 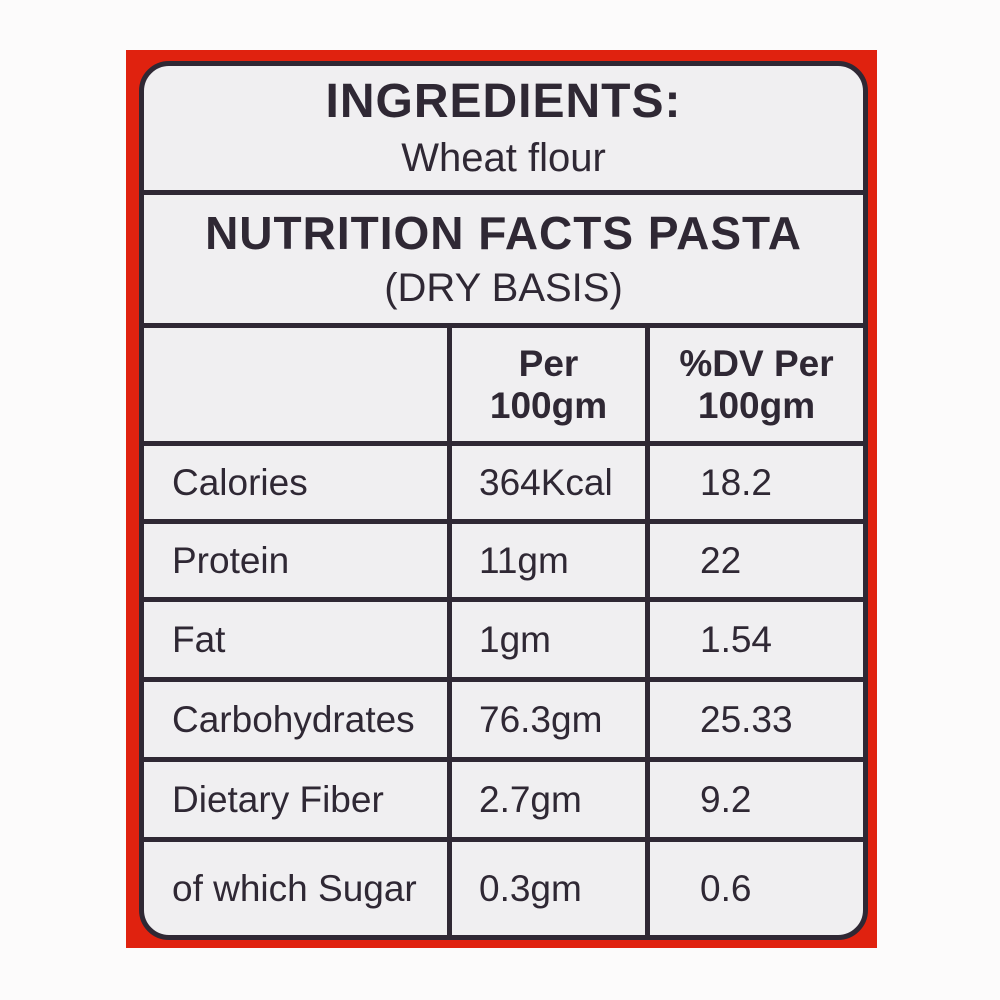 I want to click on row-protein-name: Protein, so click(x=298, y=563).